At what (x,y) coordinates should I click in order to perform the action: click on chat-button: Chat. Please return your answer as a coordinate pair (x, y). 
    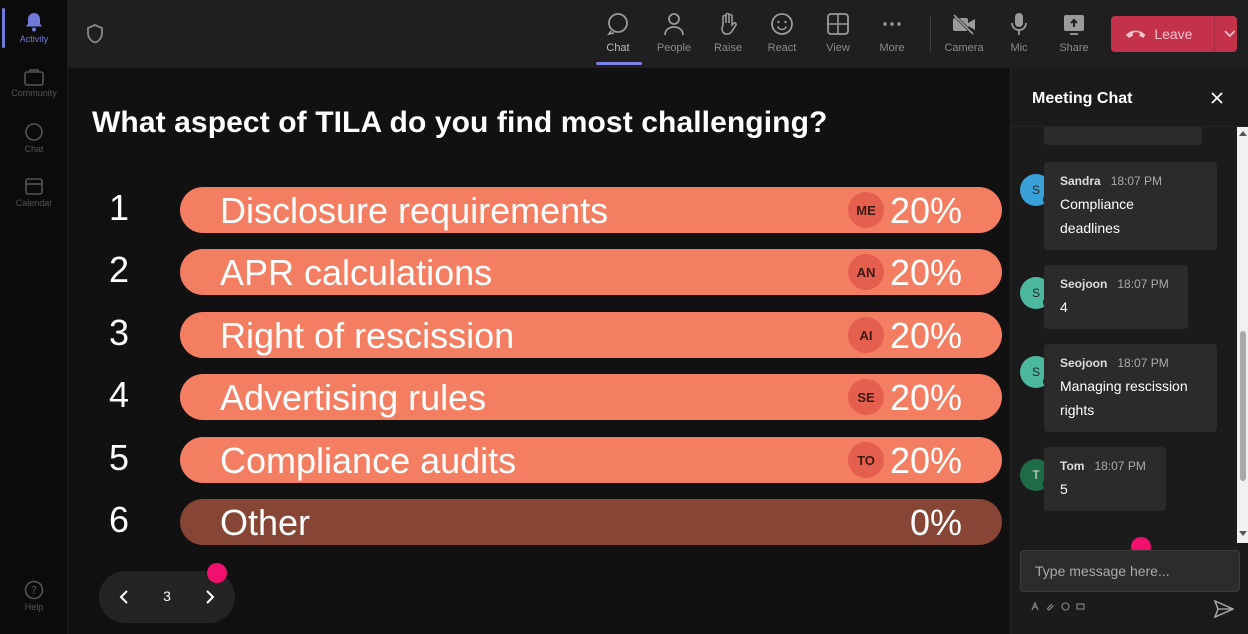
    Looking at the image, I should click on (618, 33).